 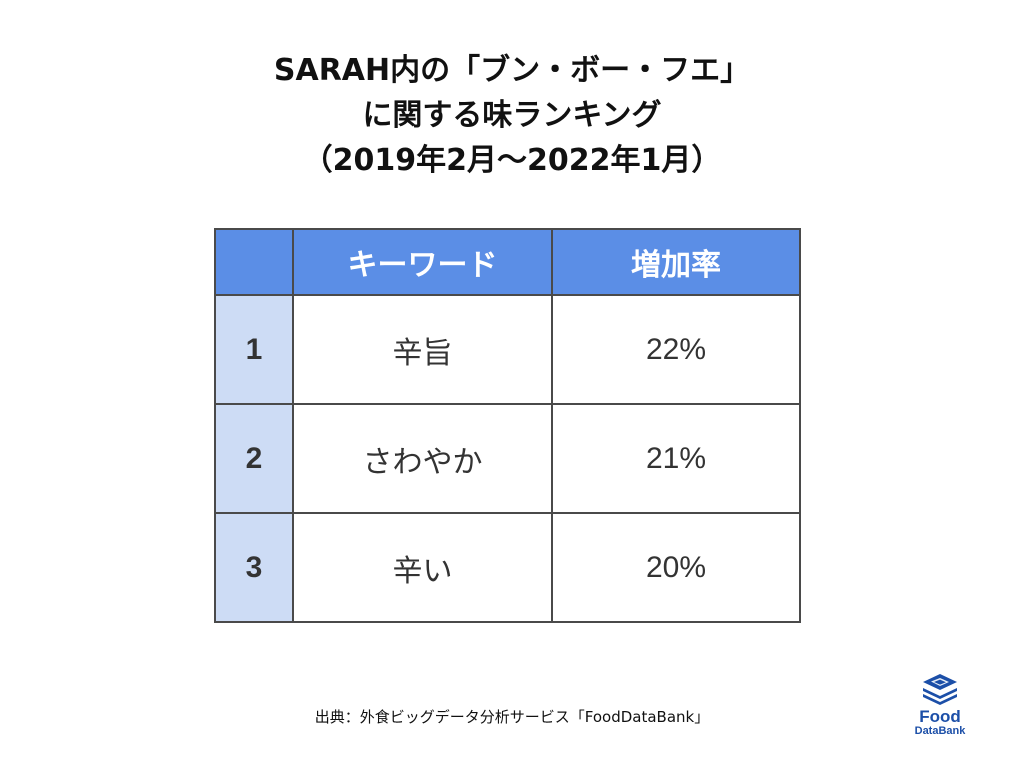 I want to click on rank-cell: 3, so click(x=254, y=567).